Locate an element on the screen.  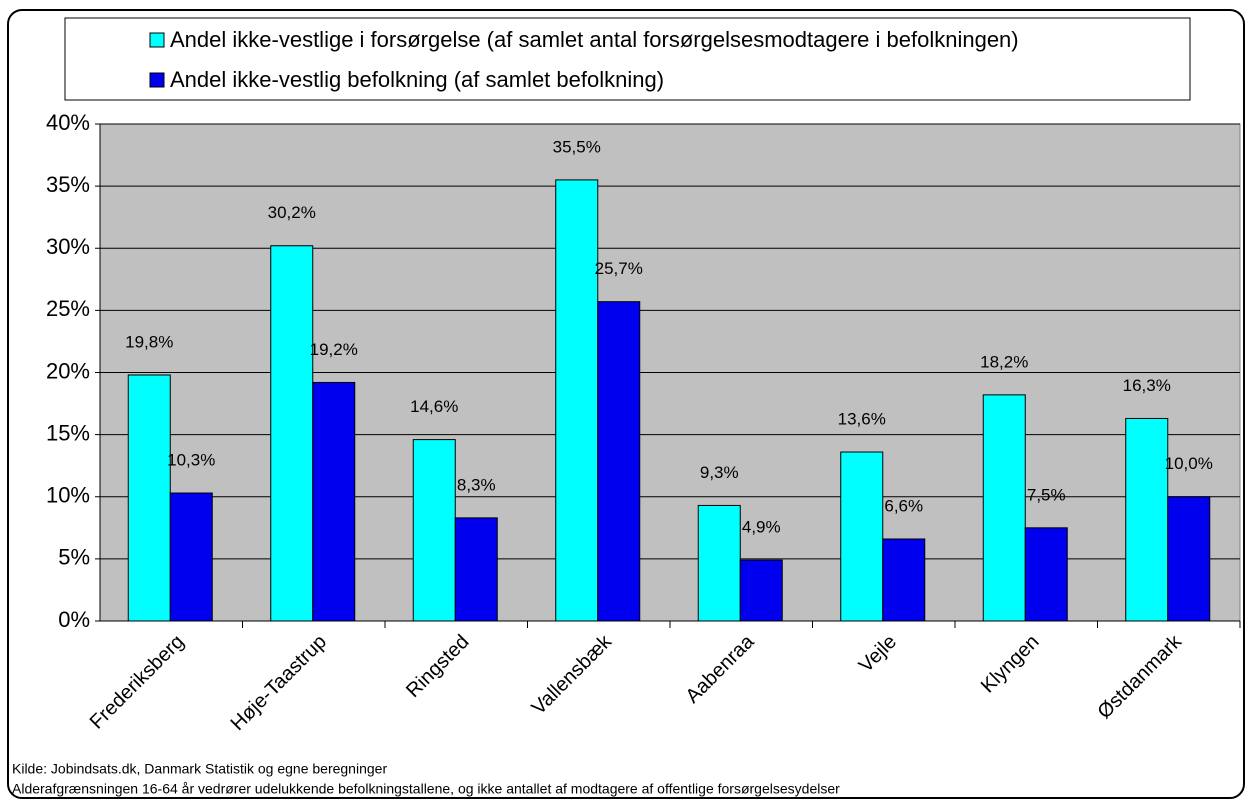
y-tick-label: 10% is located at coordinates (68, 495).